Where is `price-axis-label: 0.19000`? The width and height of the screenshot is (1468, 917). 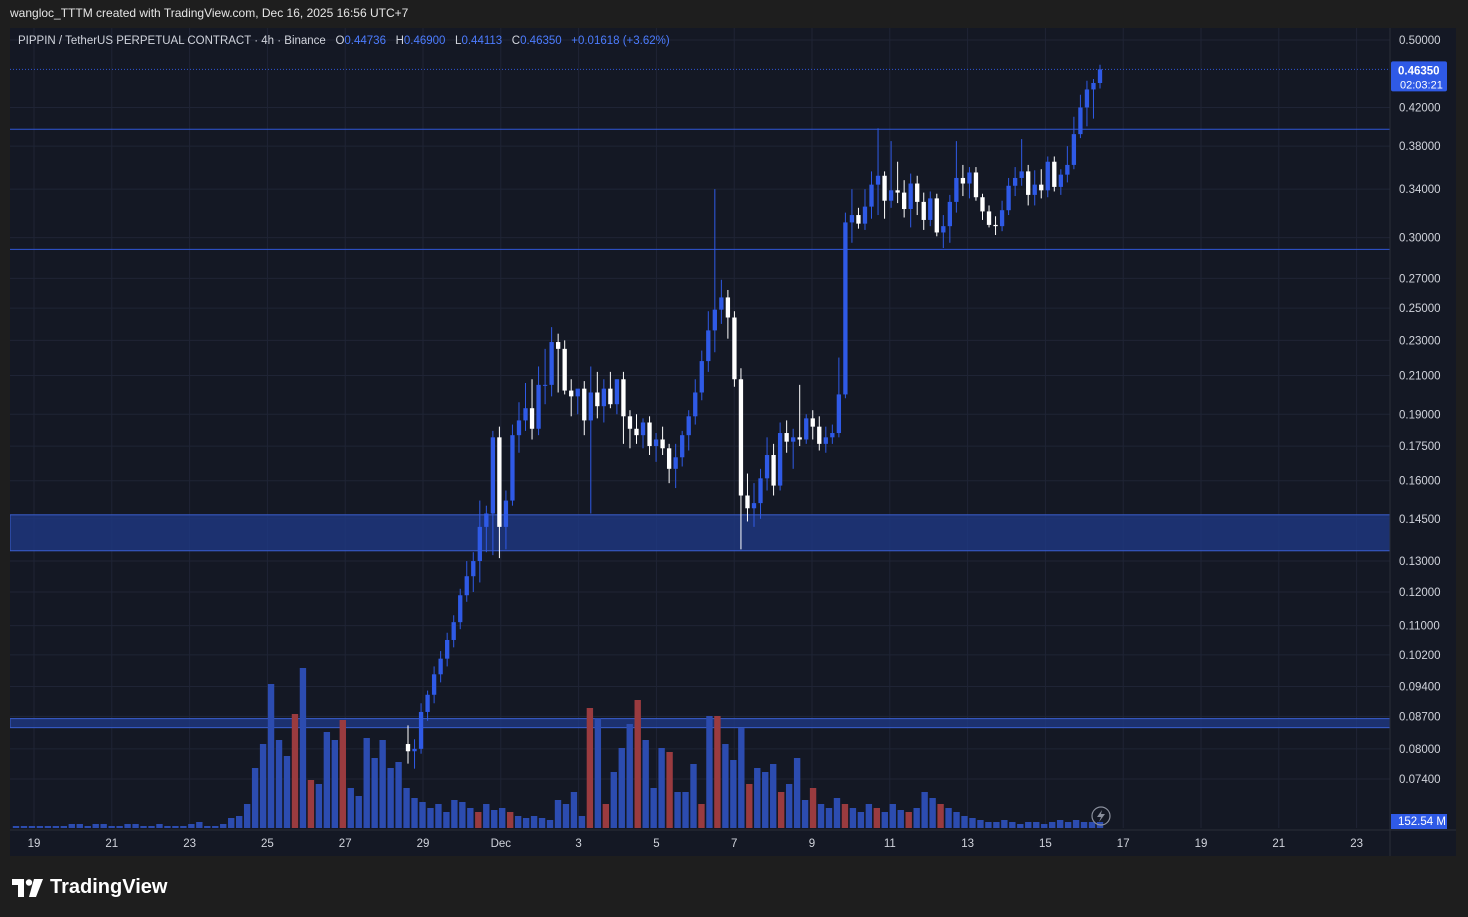 price-axis-label: 0.19000 is located at coordinates (1420, 415).